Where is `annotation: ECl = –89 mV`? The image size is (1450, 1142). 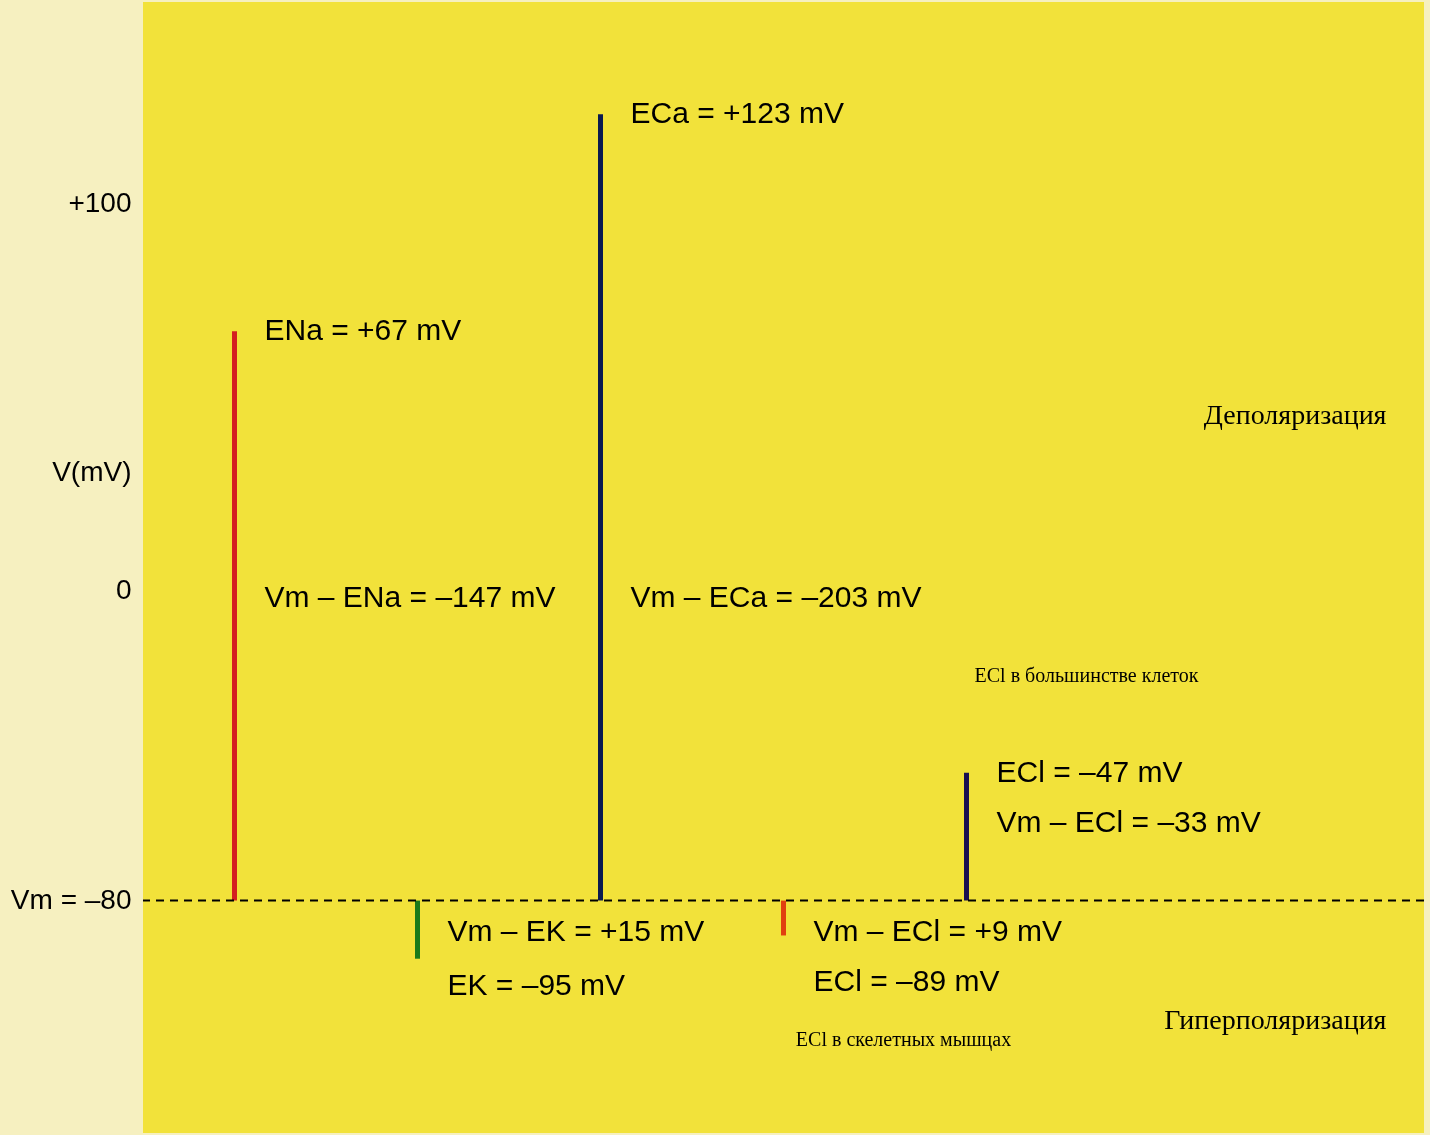
annotation: ECl = –89 mV is located at coordinates (906, 980).